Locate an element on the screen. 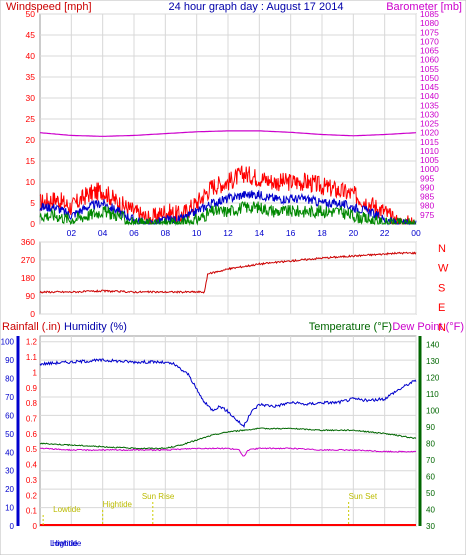 The height and width of the screenshot is (555, 466). compass-label: S is located at coordinates (441, 288).